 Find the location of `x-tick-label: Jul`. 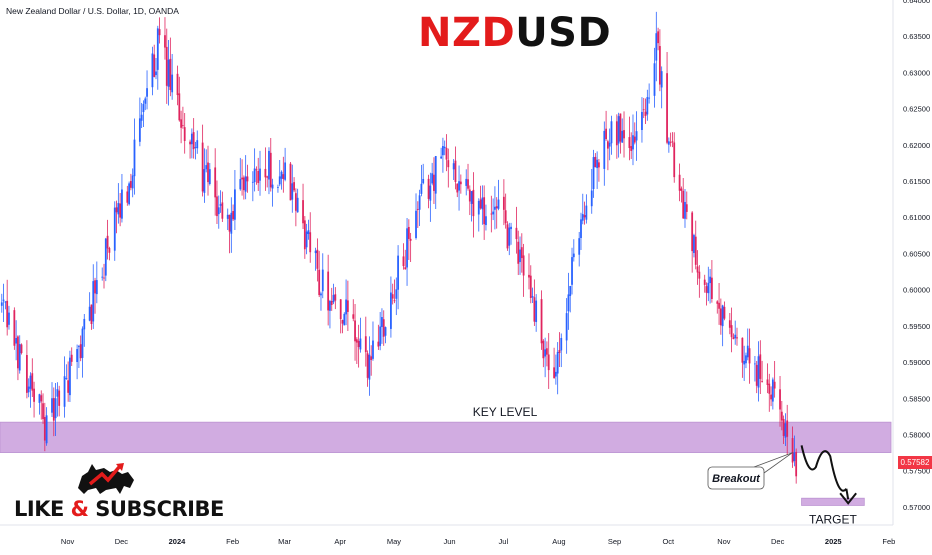

x-tick-label: Jul is located at coordinates (504, 541).